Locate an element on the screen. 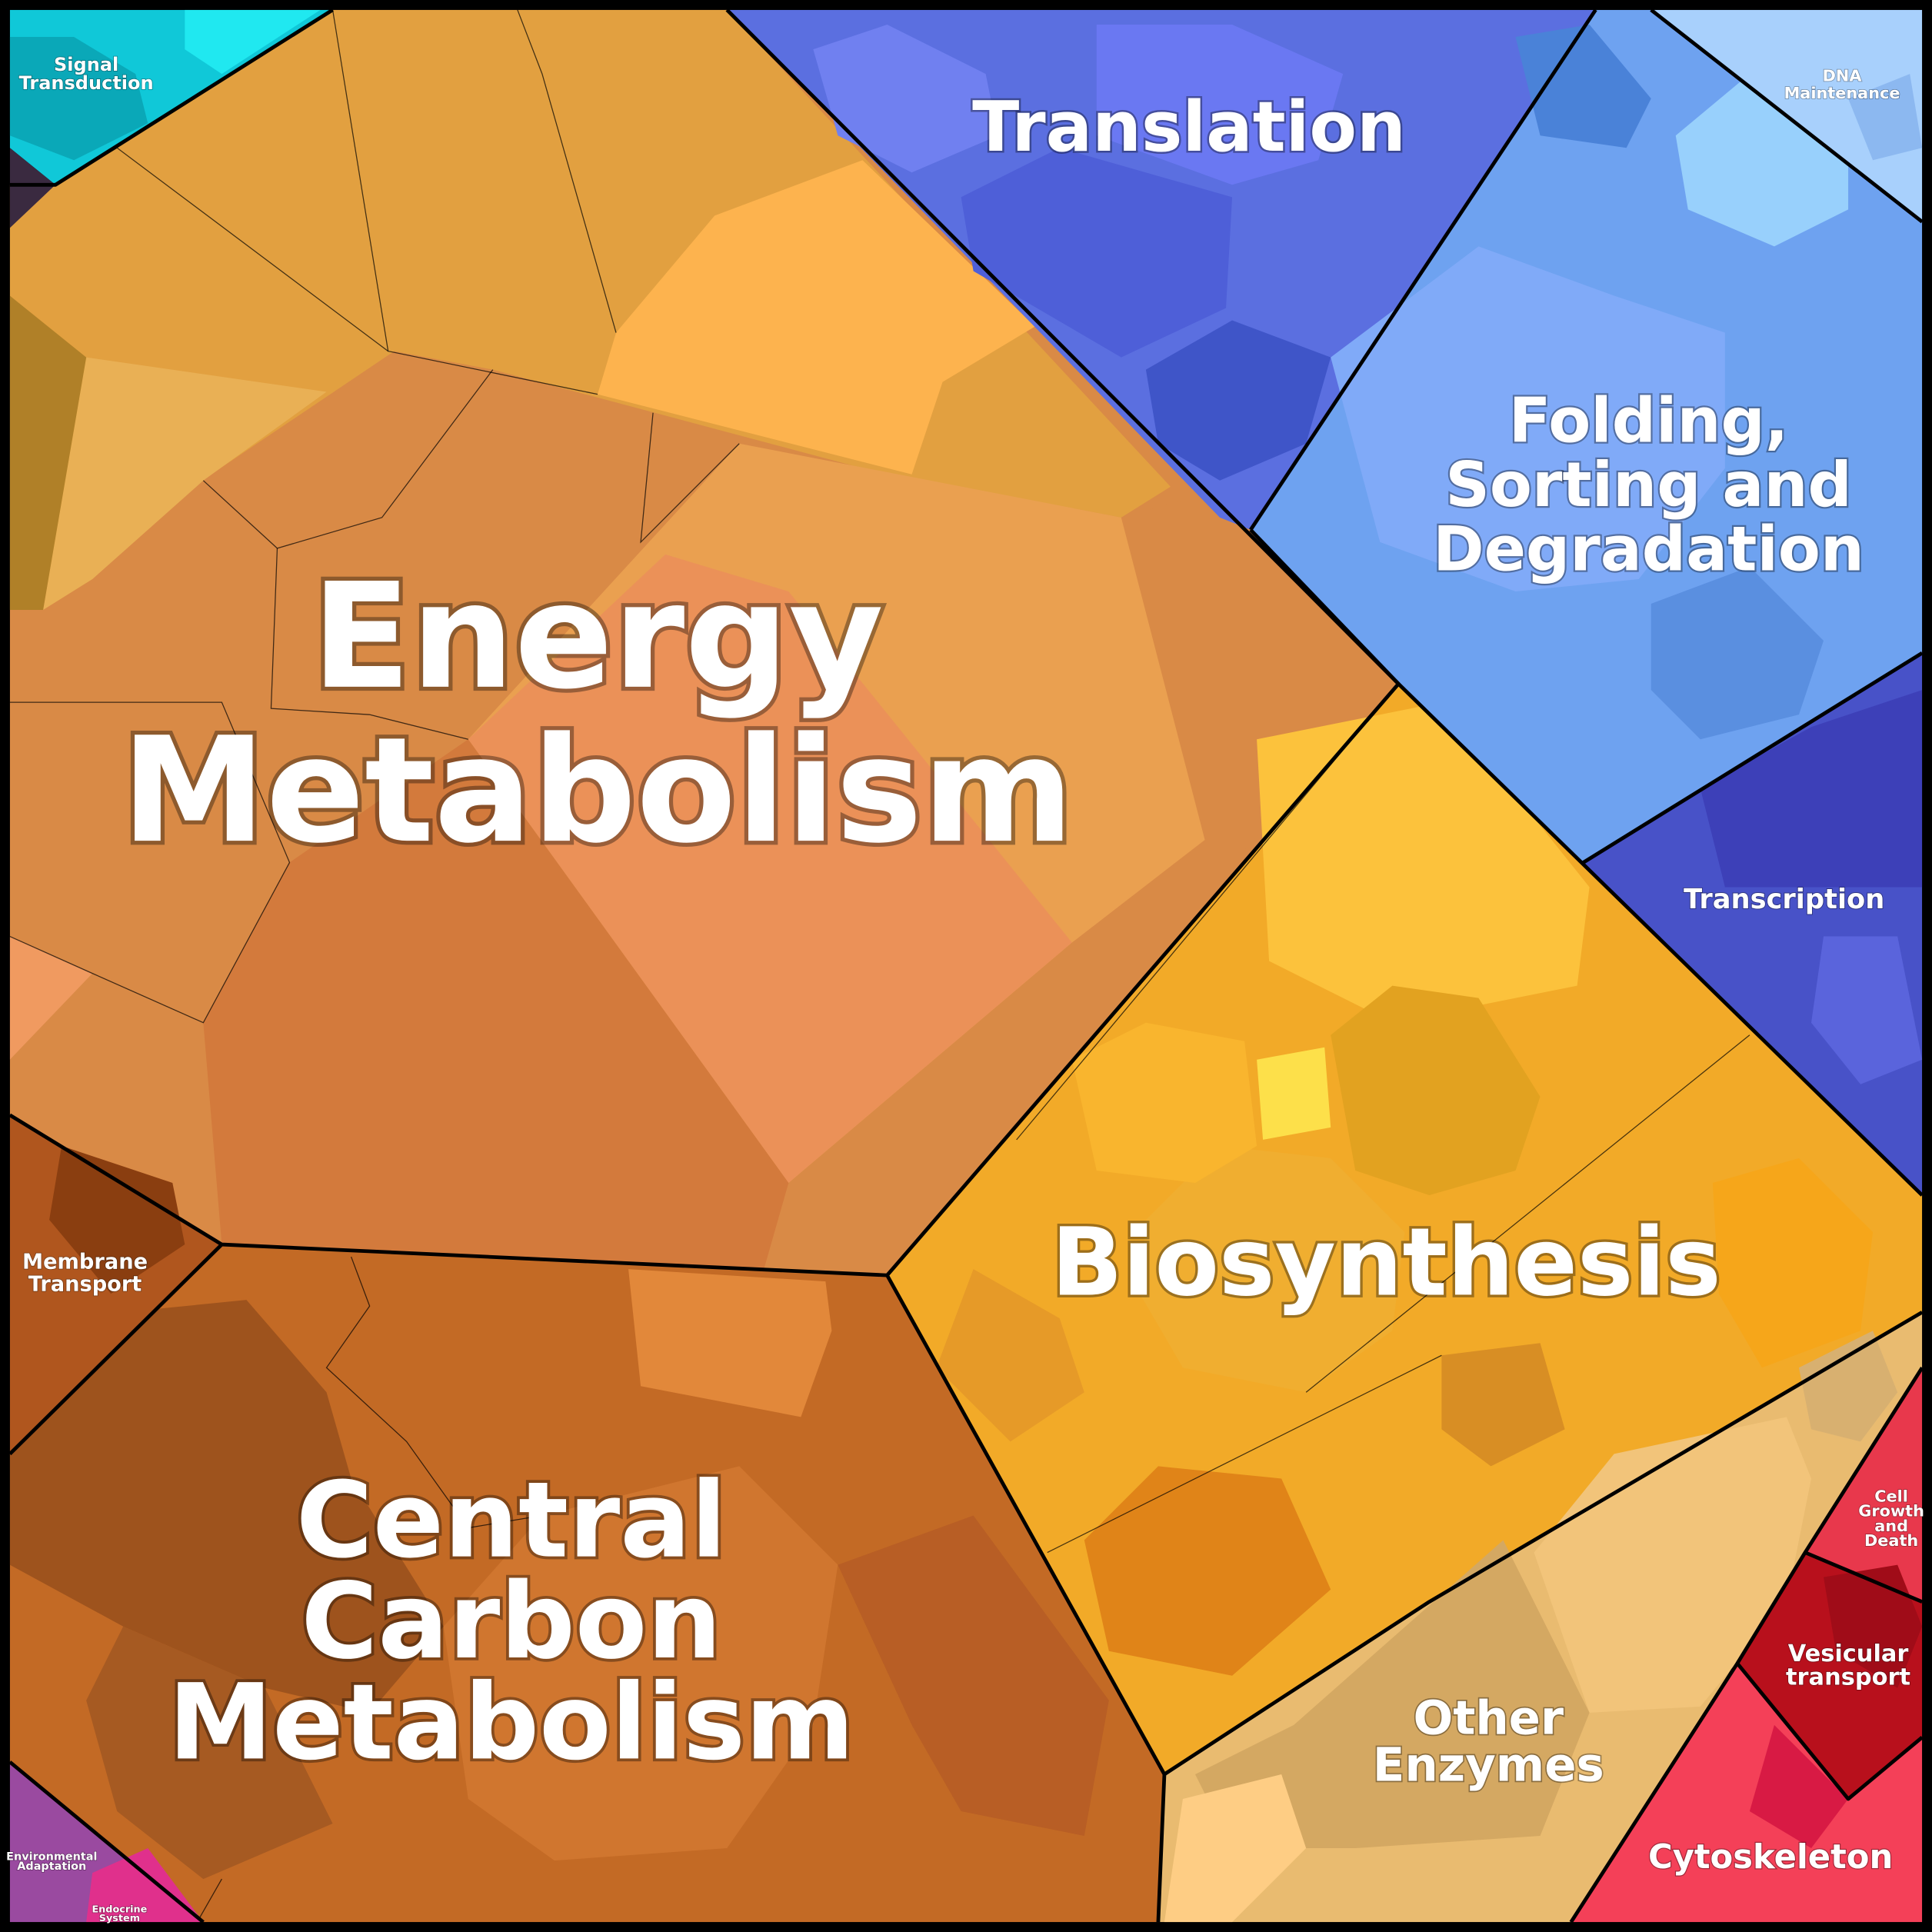 The image size is (1932, 1932). region-label: Sorting and is located at coordinates (1648, 485).